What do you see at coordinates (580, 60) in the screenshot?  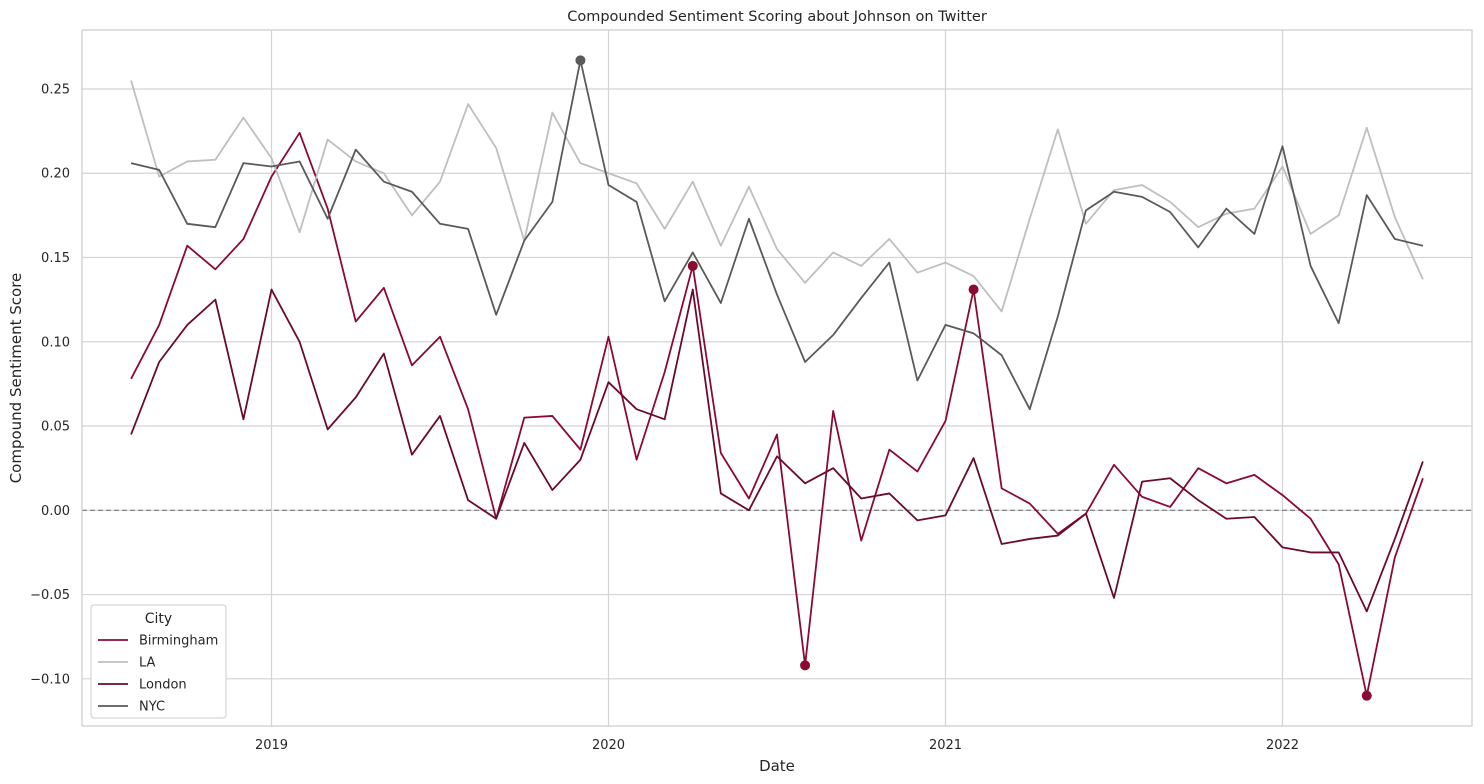 I see `marker-nyc` at bounding box center [580, 60].